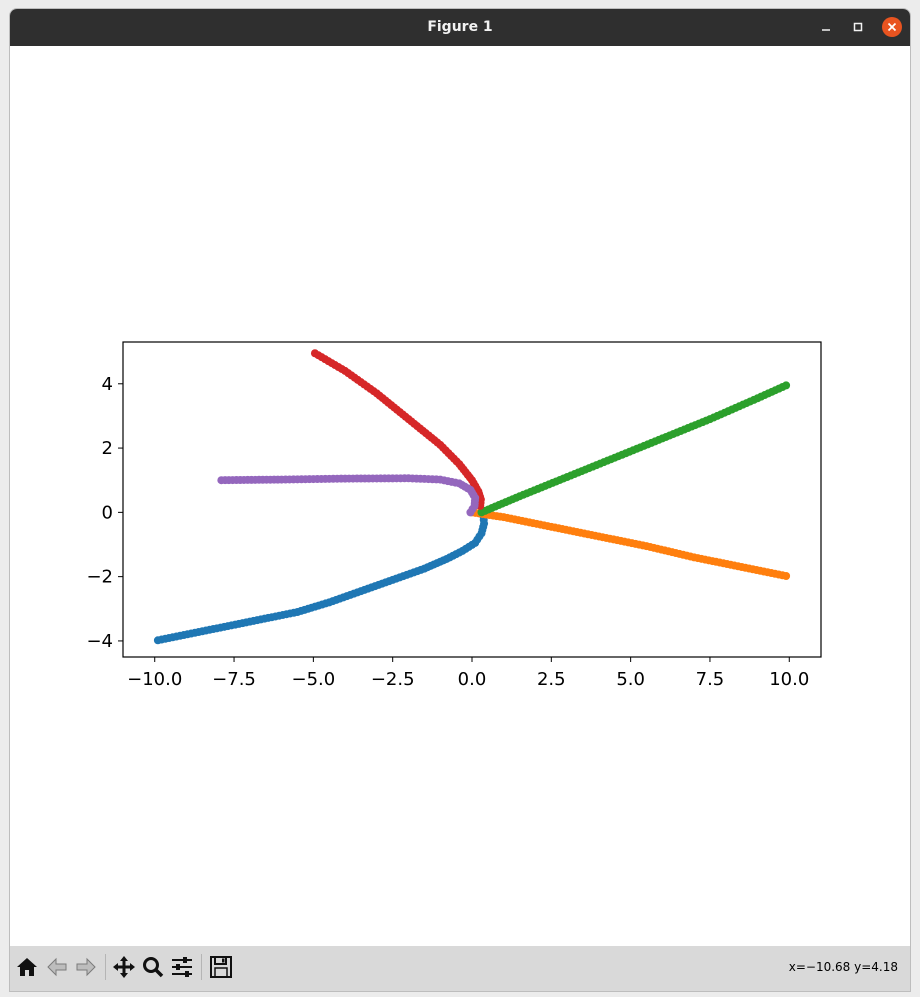 This screenshot has height=997, width=920. Describe the element at coordinates (314, 679) in the screenshot. I see `x-tick-label: −5.0` at that location.